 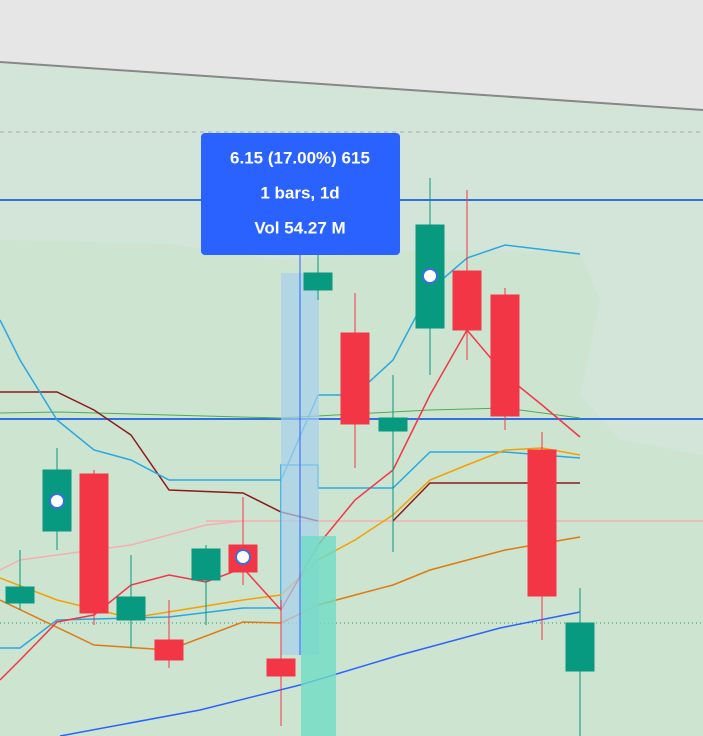 I want to click on tooltip-bars: 1 bars, 1d, so click(x=299, y=192).